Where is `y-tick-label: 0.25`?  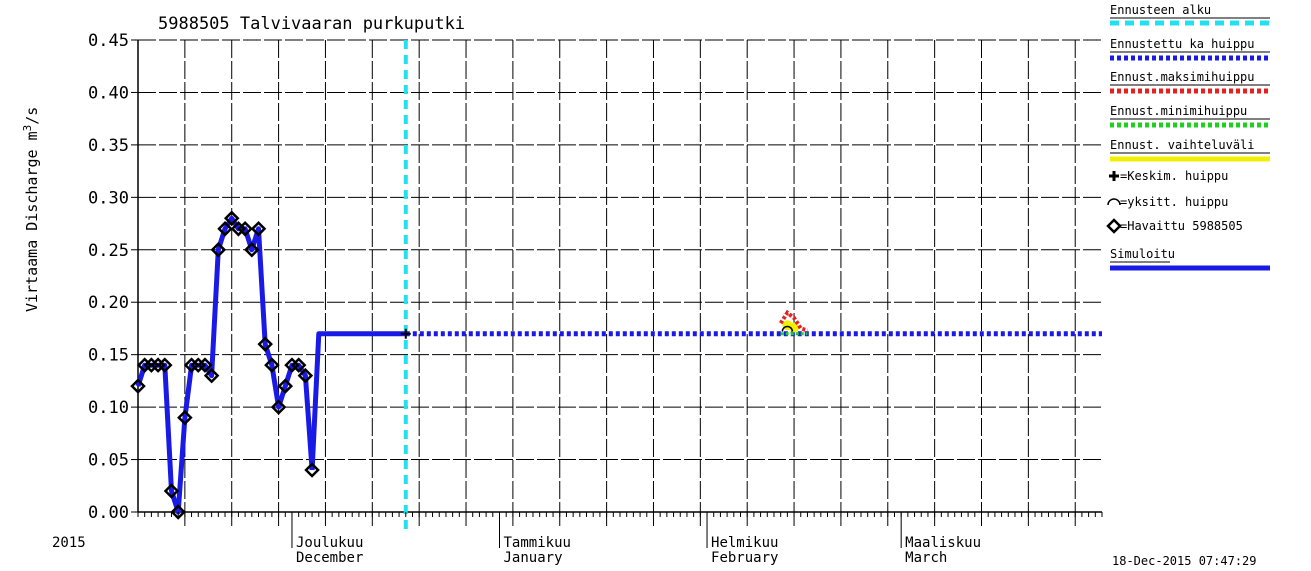
y-tick-label: 0.25 is located at coordinates (108, 251).